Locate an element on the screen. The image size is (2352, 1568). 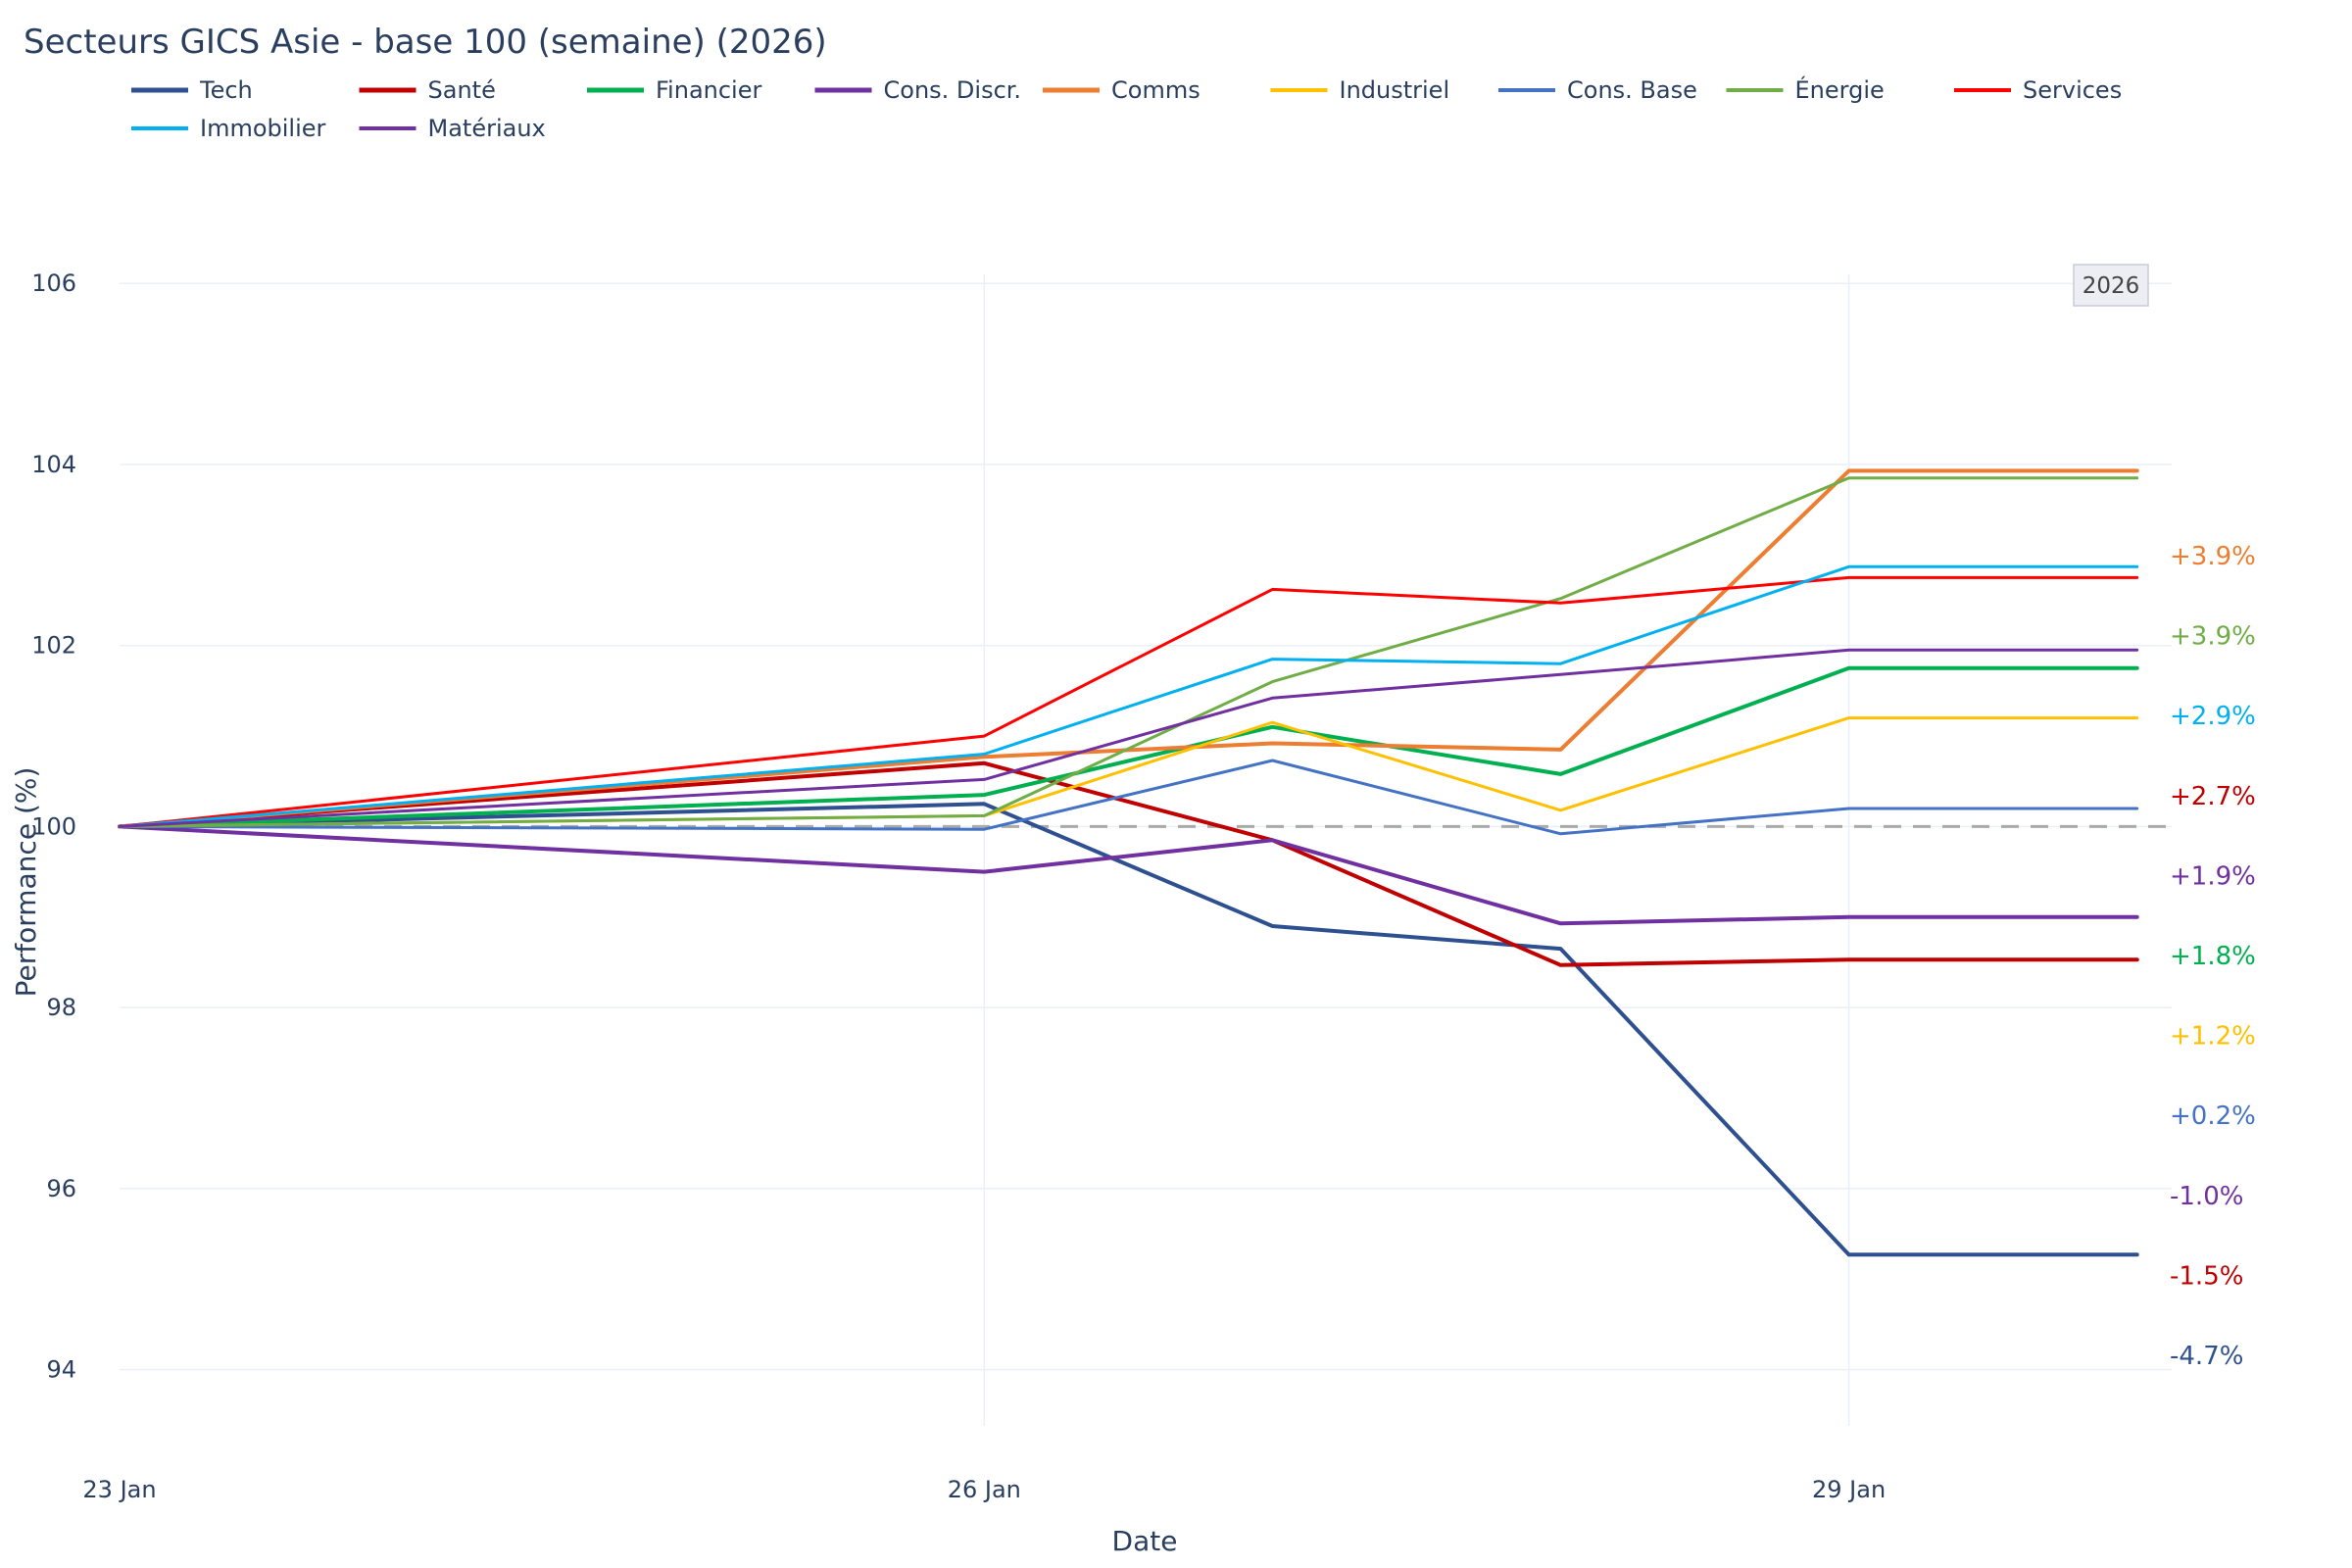
y-axis-title: Performance (%) is located at coordinates (26, 882).